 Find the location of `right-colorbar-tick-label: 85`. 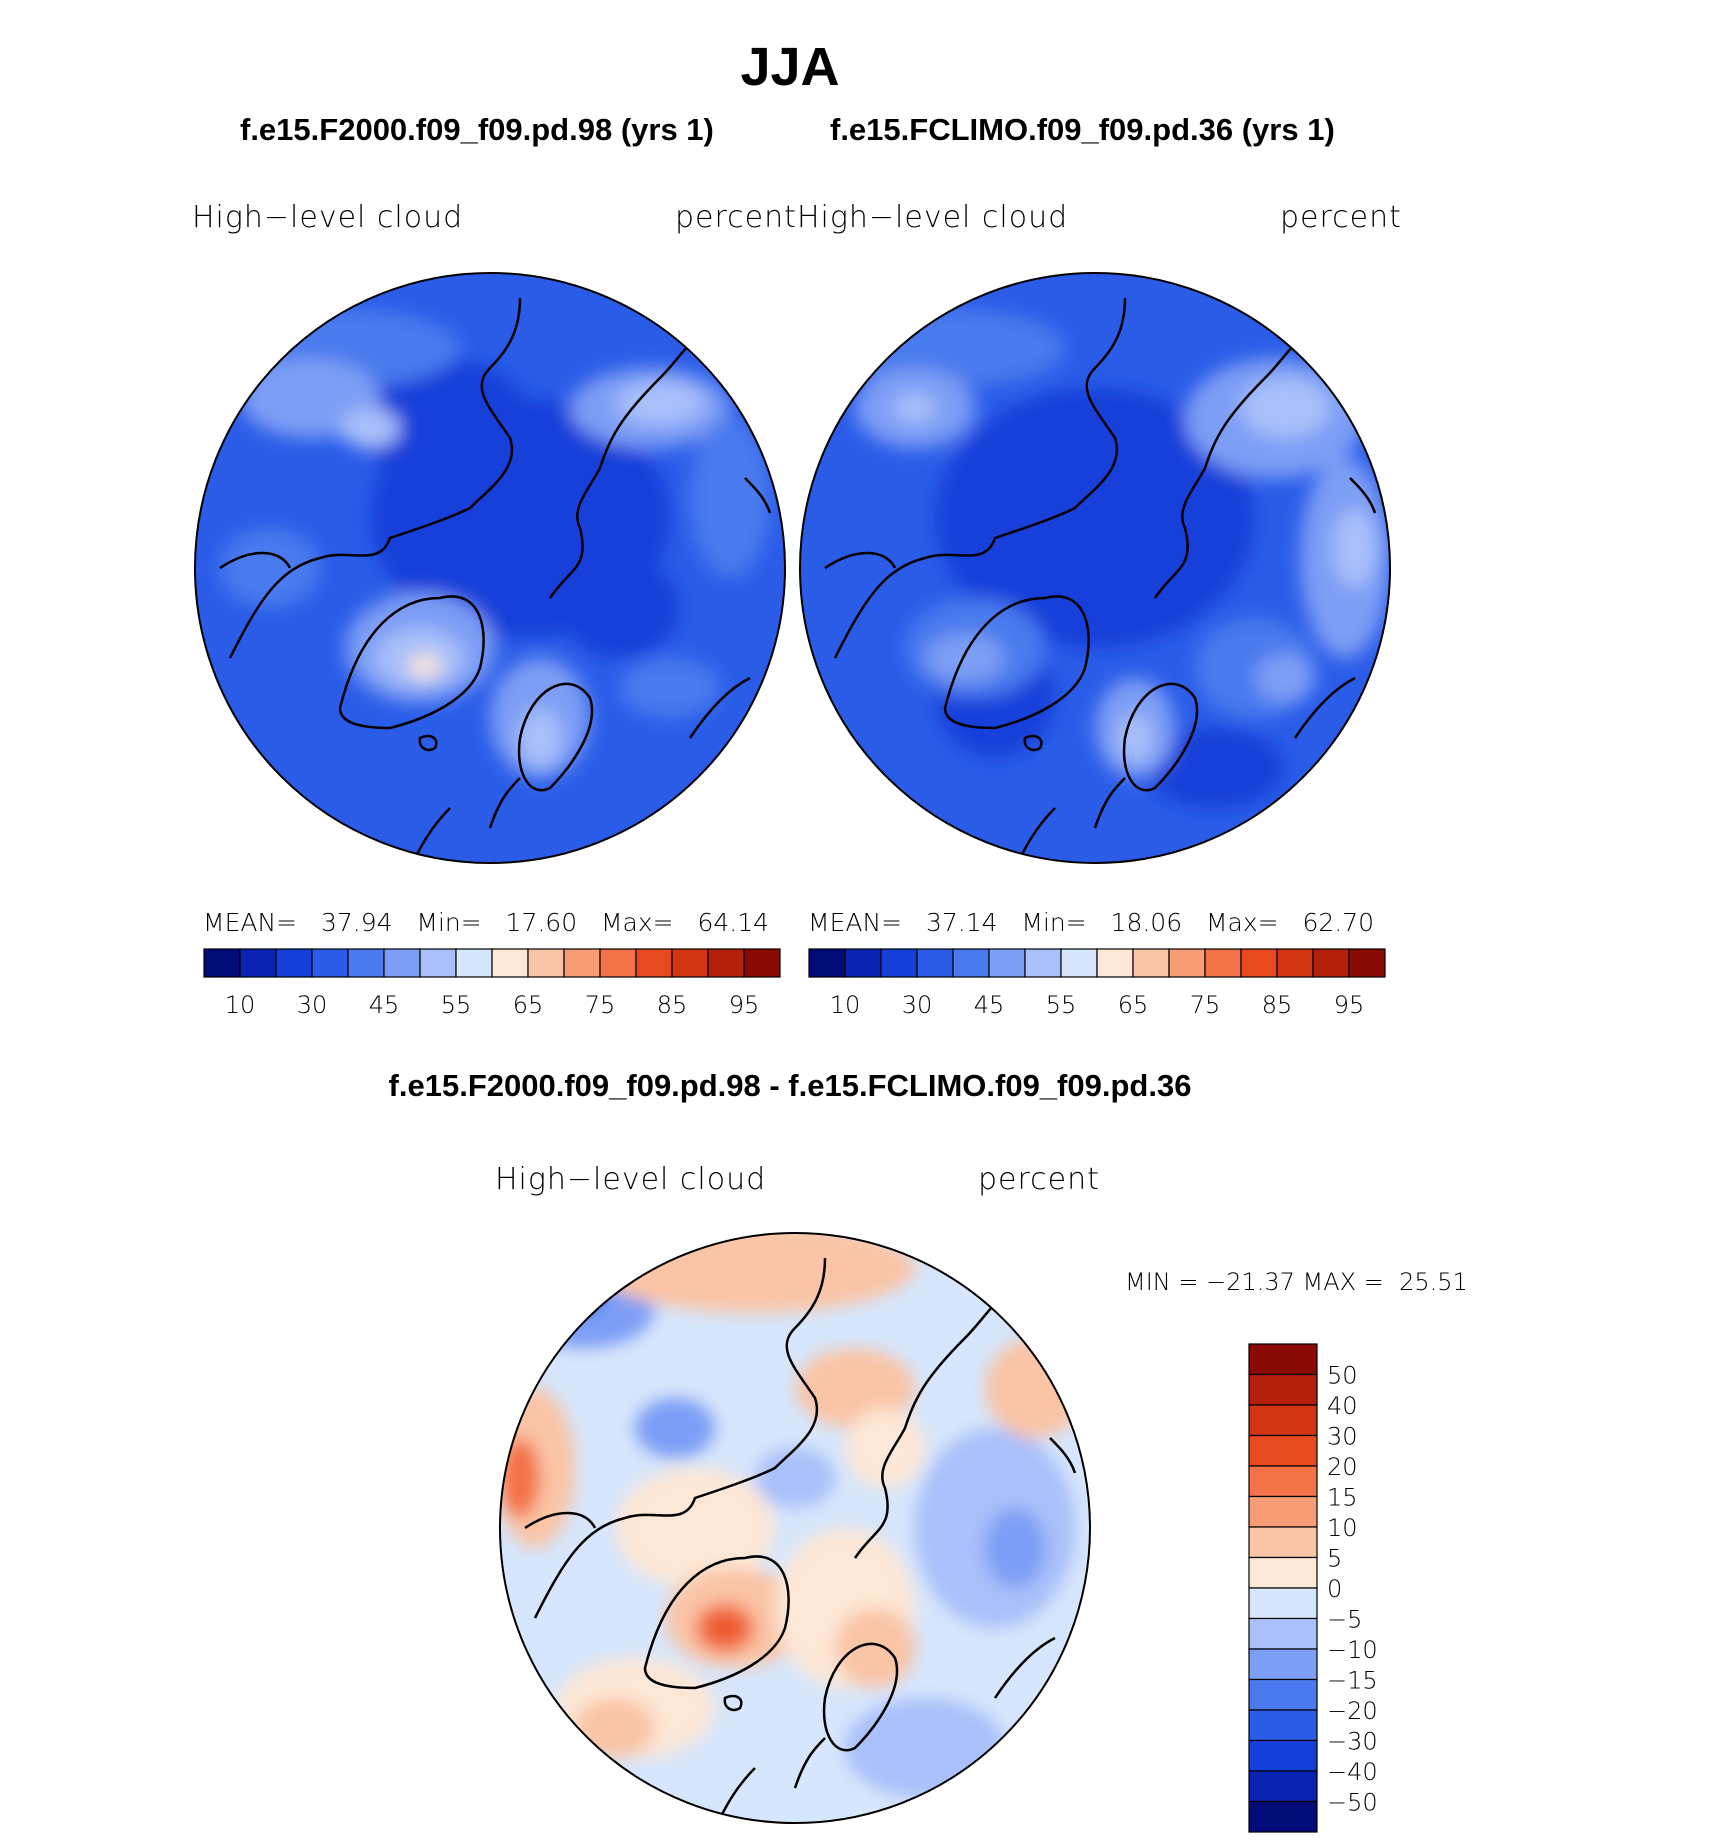

right-colorbar-tick-label: 85 is located at coordinates (1277, 1005).